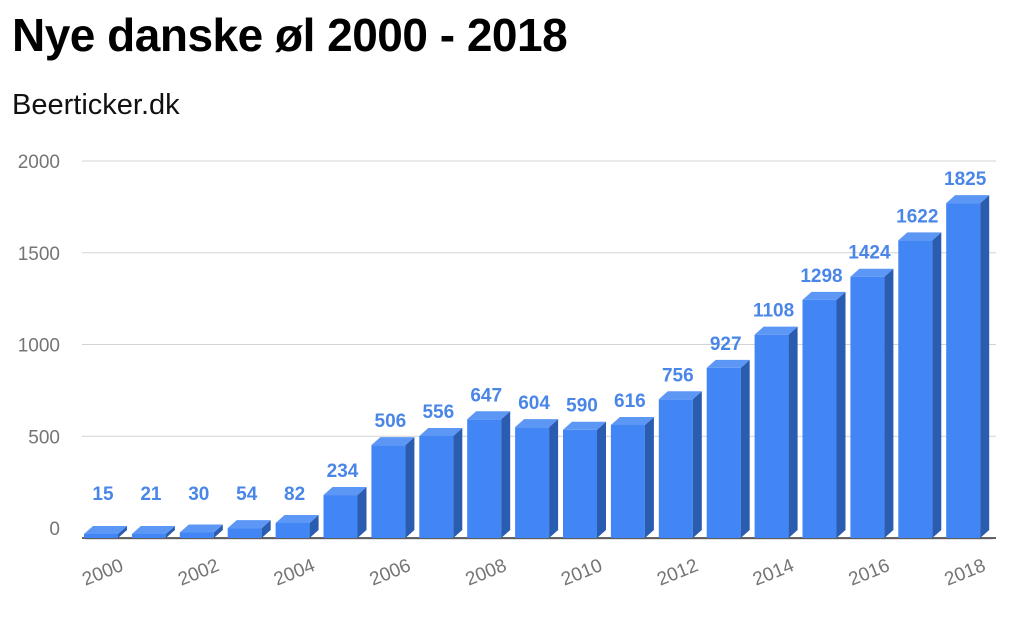 The image size is (1024, 622). What do you see at coordinates (44, 437) in the screenshot?
I see `y-tick-label: 500` at bounding box center [44, 437].